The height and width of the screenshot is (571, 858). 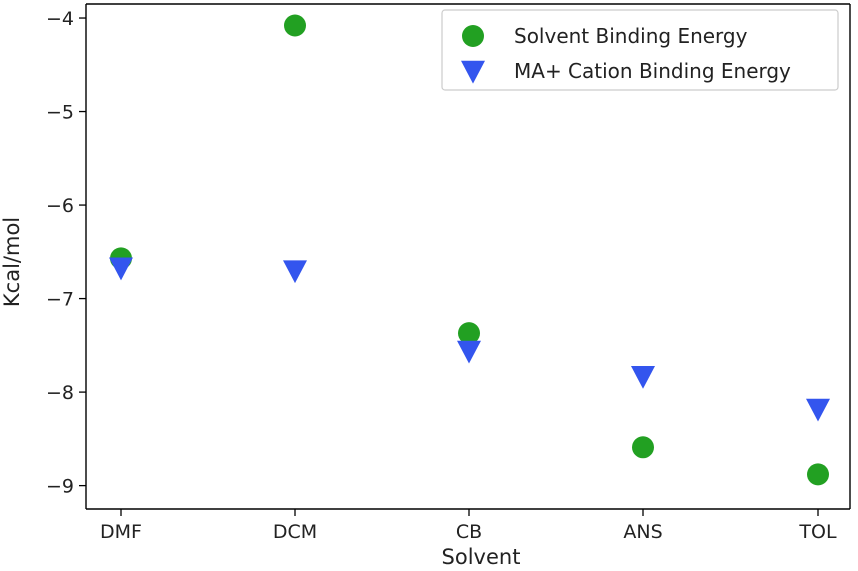 What do you see at coordinates (60, 113) in the screenshot?
I see `y-tick-label: −5` at bounding box center [60, 113].